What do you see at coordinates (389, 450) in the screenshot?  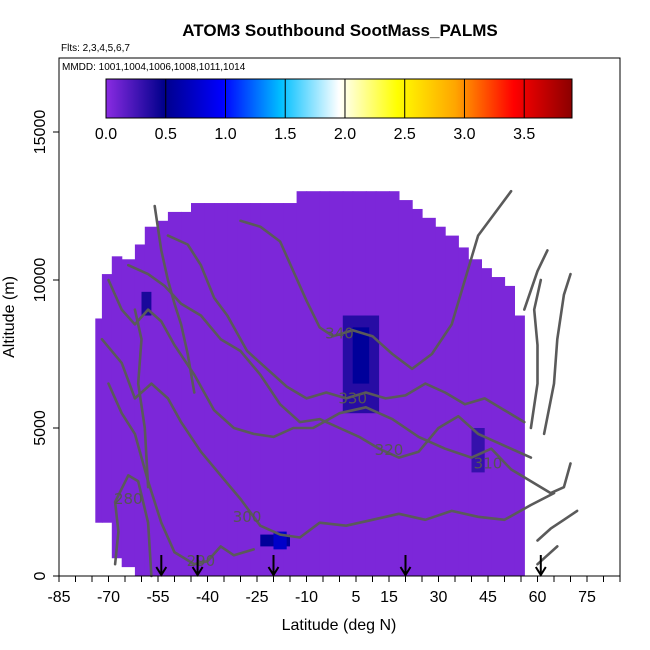 I see `contour-label: 320` at bounding box center [389, 450].